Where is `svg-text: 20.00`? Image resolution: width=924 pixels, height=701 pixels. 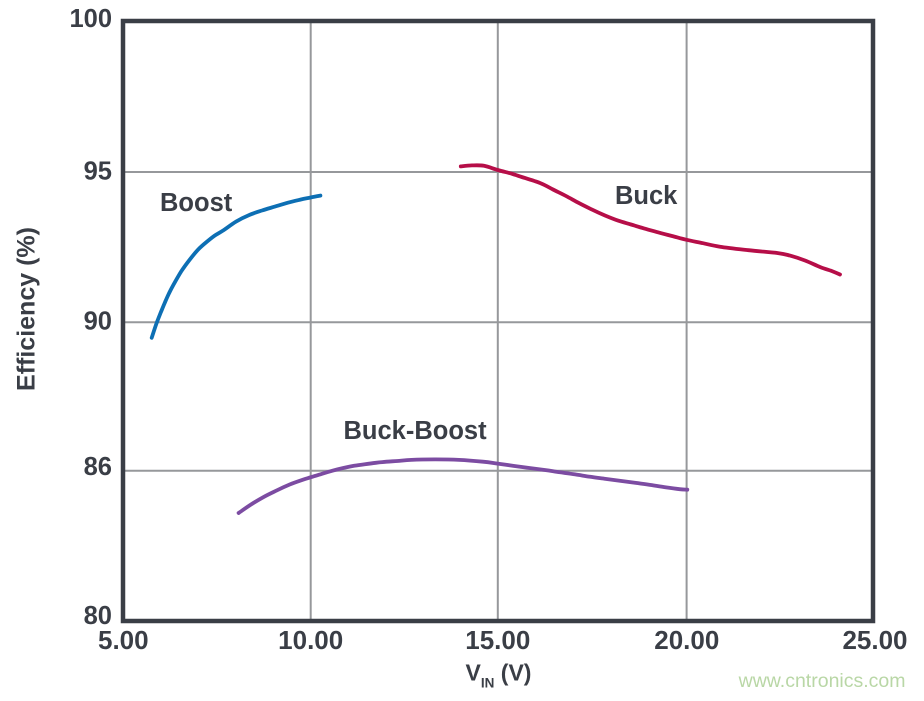 svg-text: 20.00 is located at coordinates (686, 640).